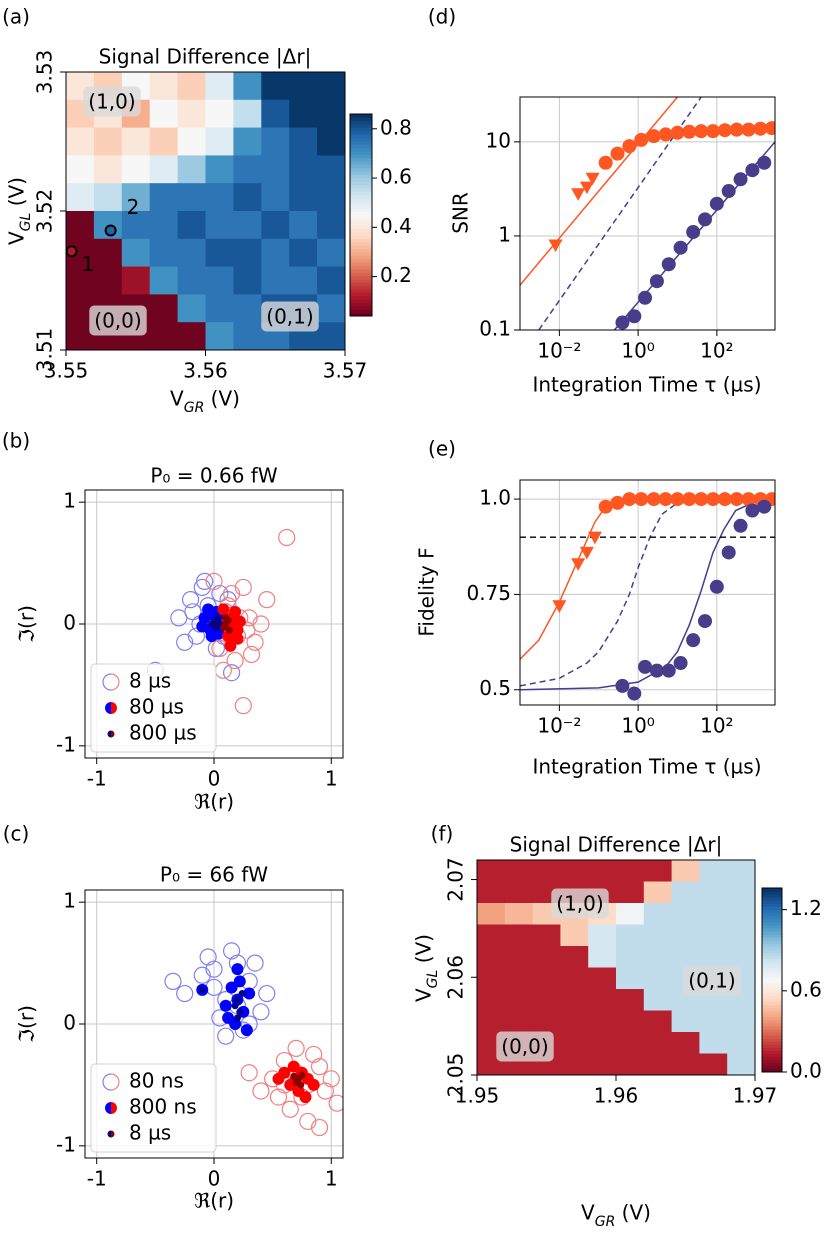 This screenshot has width=831, height=1246. Describe the element at coordinates (118, 320) in the screenshot. I see `annotation-box` at that location.